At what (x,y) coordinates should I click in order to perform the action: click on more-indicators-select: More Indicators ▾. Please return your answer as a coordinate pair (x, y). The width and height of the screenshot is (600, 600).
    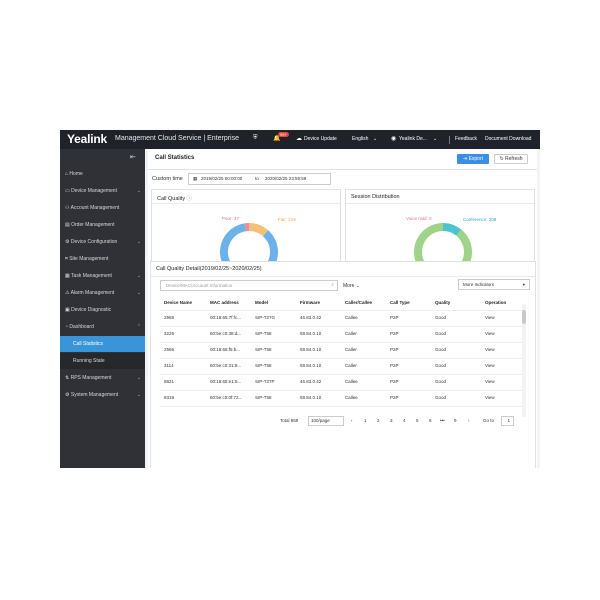
    Looking at the image, I should click on (494, 284).